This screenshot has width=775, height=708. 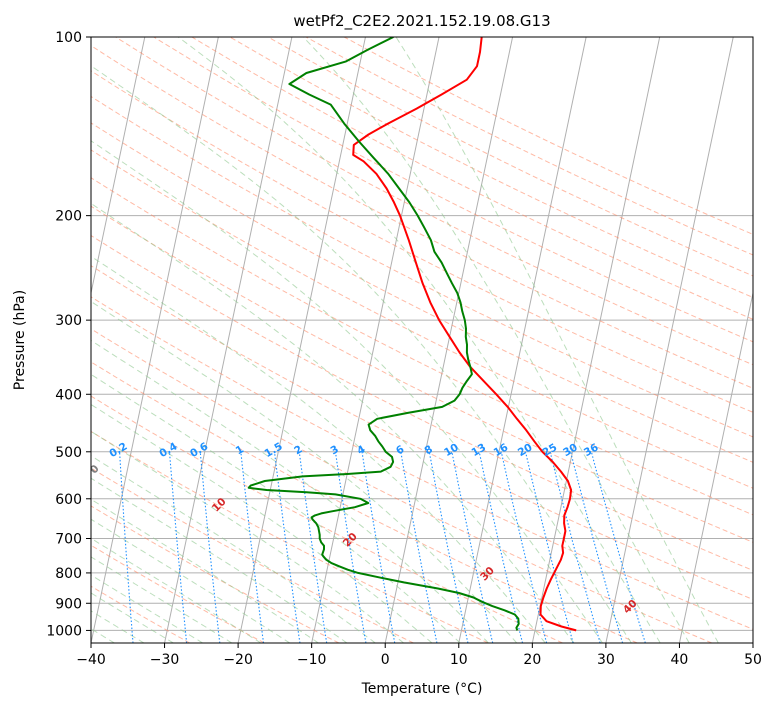 What do you see at coordinates (753, 660) in the screenshot?
I see `x-tick-label: 50` at bounding box center [753, 660].